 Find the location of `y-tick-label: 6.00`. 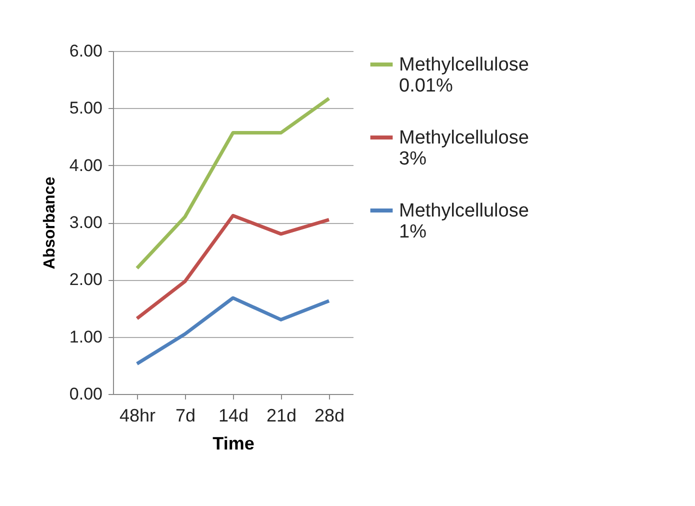

y-tick-label: 6.00 is located at coordinates (85, 51).